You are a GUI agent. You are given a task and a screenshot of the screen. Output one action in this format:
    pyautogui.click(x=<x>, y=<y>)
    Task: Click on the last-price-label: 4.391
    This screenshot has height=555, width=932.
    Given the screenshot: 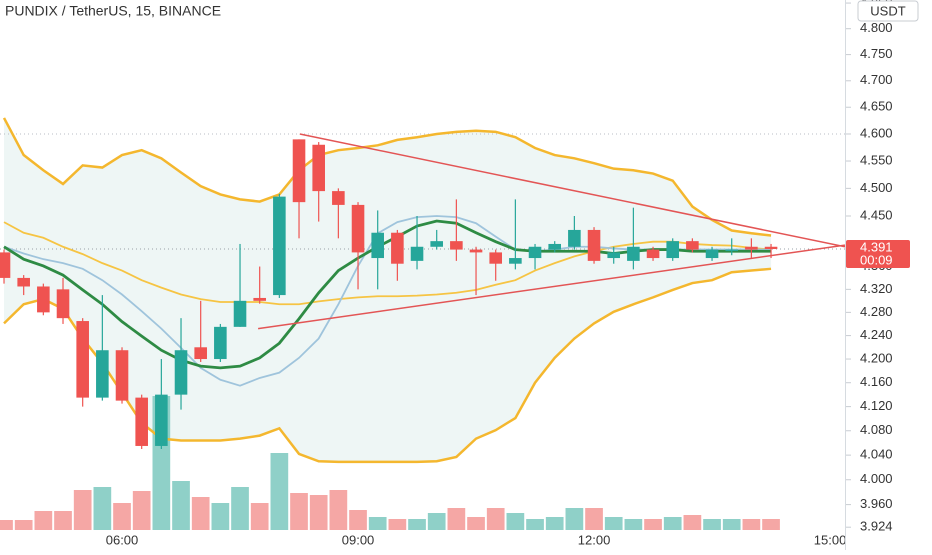 What is the action you would take?
    pyautogui.click(x=876, y=246)
    